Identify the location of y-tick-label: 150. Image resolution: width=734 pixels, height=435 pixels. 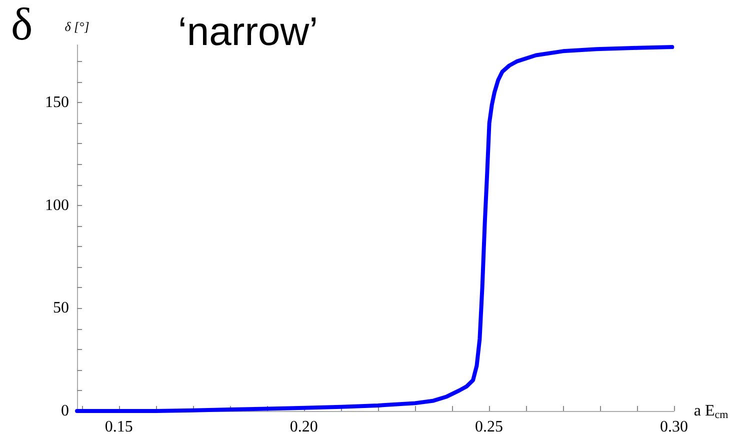
(57, 103).